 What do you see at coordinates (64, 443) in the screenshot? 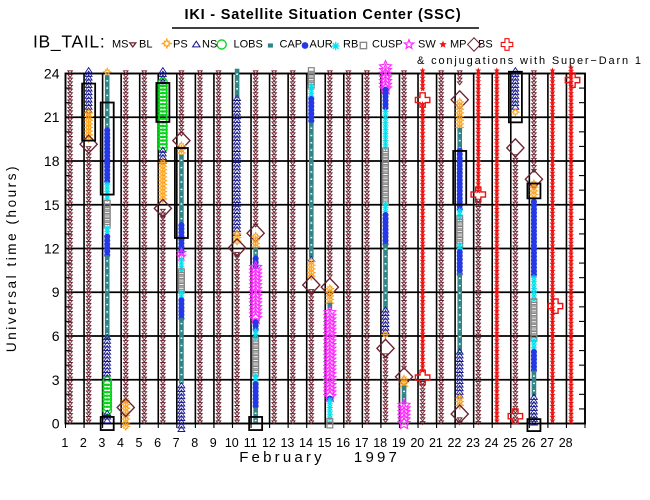
I see `svg-text: 1` at bounding box center [64, 443].